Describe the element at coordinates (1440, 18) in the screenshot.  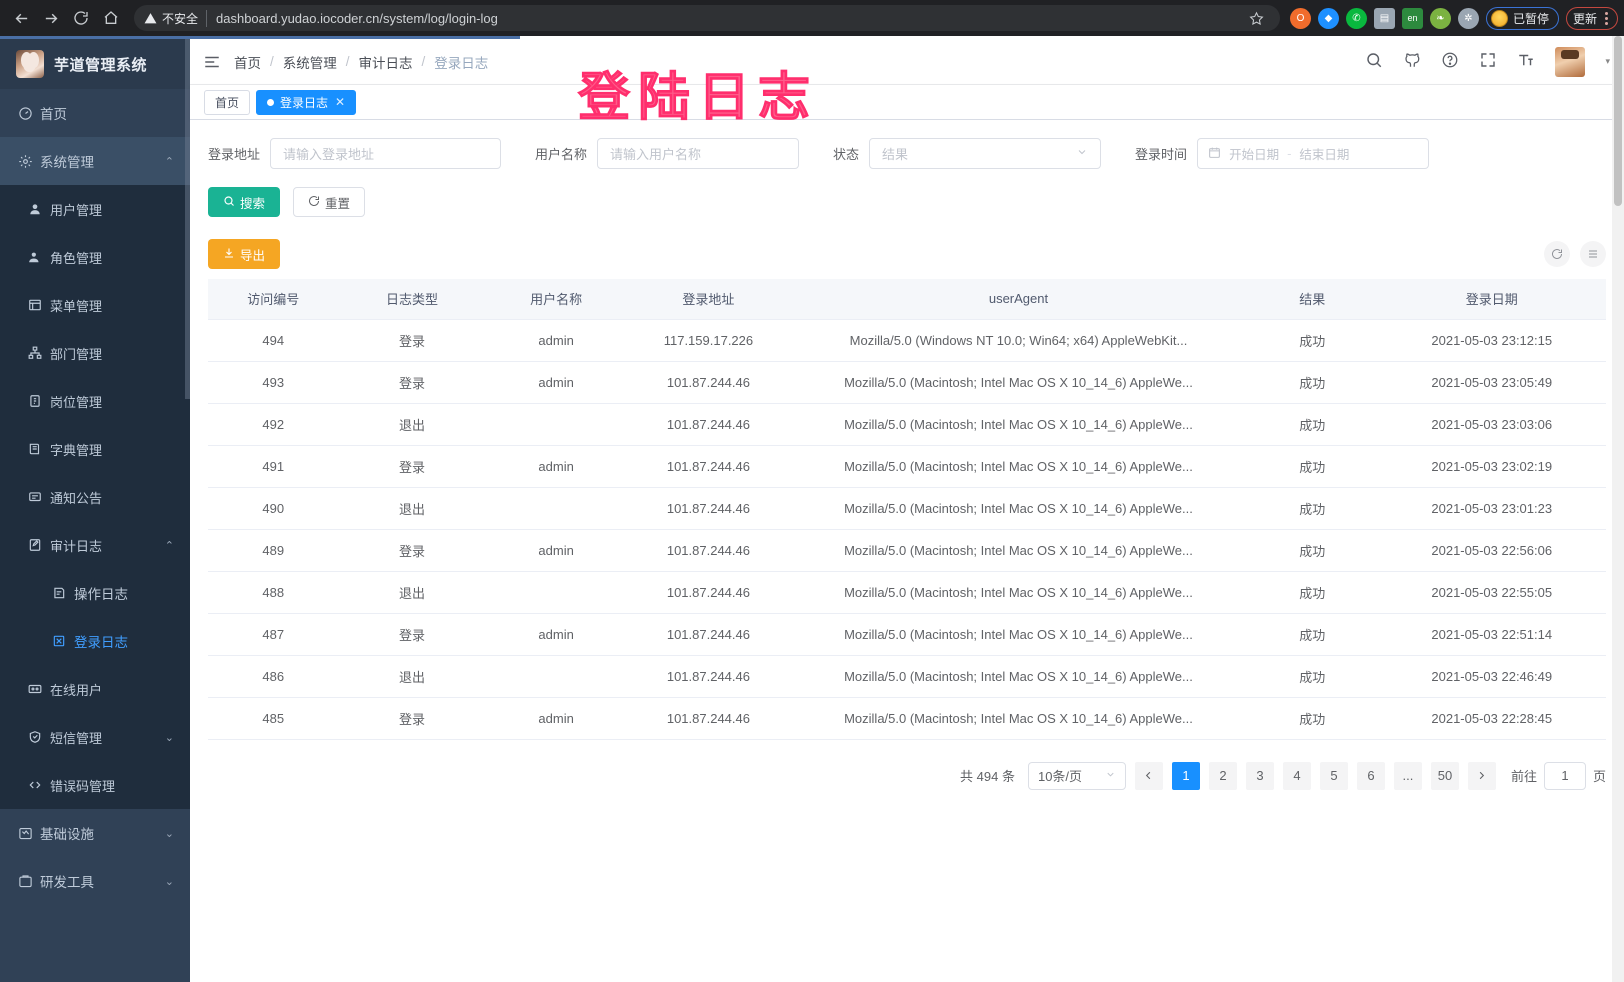
I see `leaf-extension-icon: ❧` at that location.